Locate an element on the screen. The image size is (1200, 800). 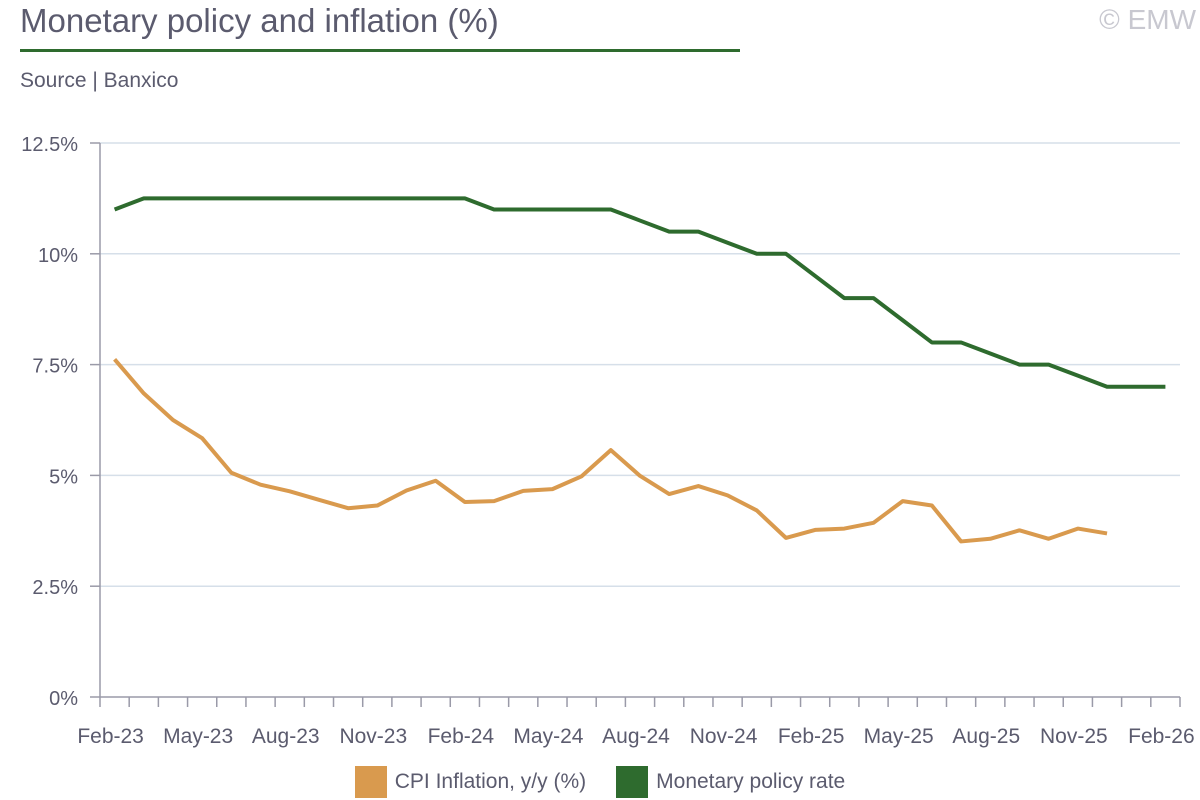
legend-label-policy-rate: Monetary policy rate is located at coordinates (751, 781).